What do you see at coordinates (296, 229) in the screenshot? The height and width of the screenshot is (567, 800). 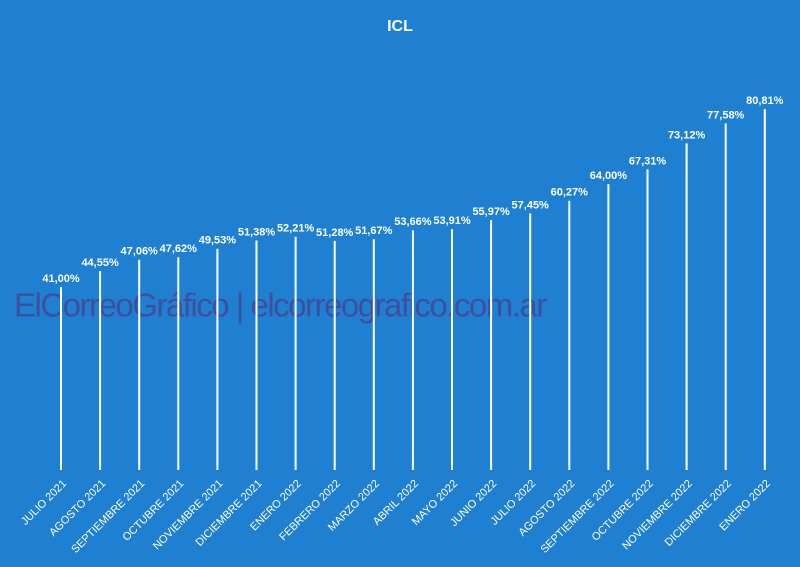 I see `data-label: 52,21%` at bounding box center [296, 229].